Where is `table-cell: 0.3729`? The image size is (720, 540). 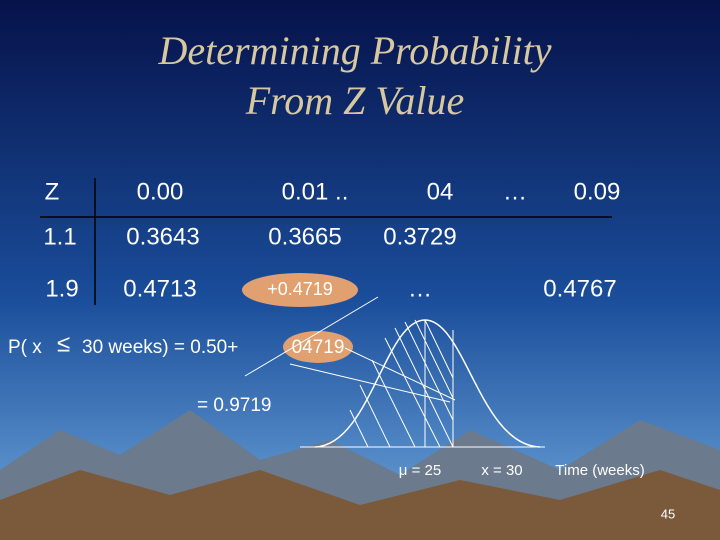
table-cell: 0.3729 is located at coordinates (419, 236).